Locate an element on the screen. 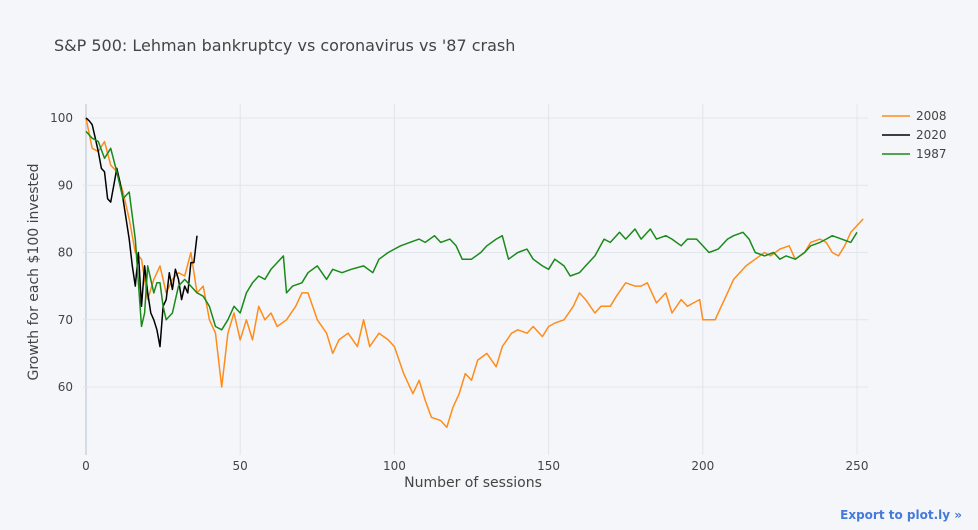  y-tick-label: 100 is located at coordinates (61, 118).